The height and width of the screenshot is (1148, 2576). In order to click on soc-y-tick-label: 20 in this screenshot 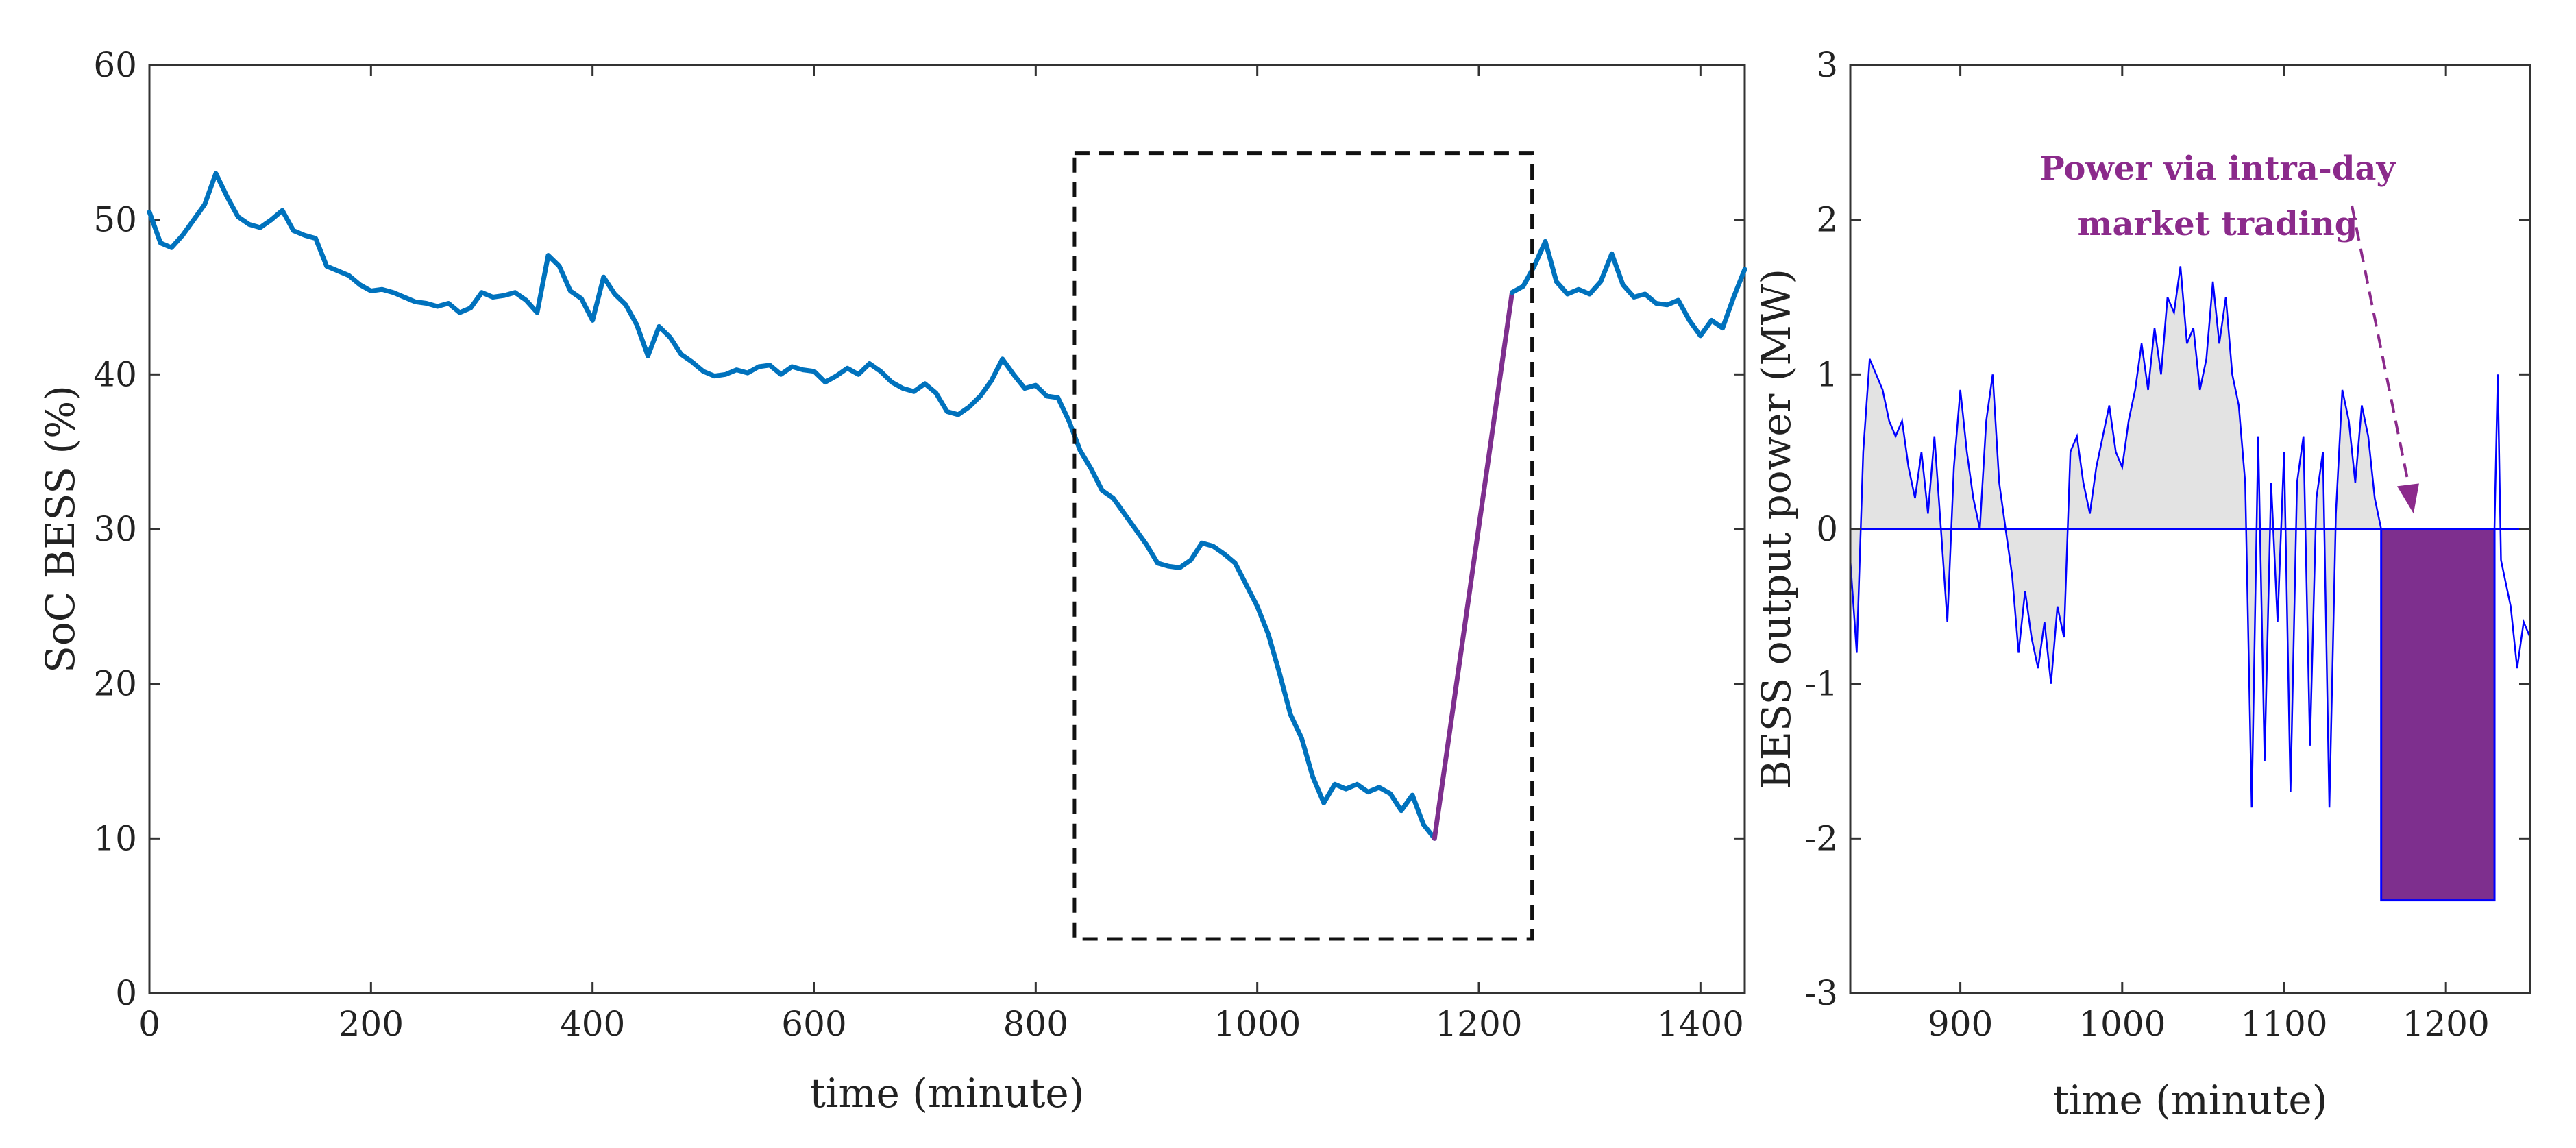, I will do `click(115, 684)`.